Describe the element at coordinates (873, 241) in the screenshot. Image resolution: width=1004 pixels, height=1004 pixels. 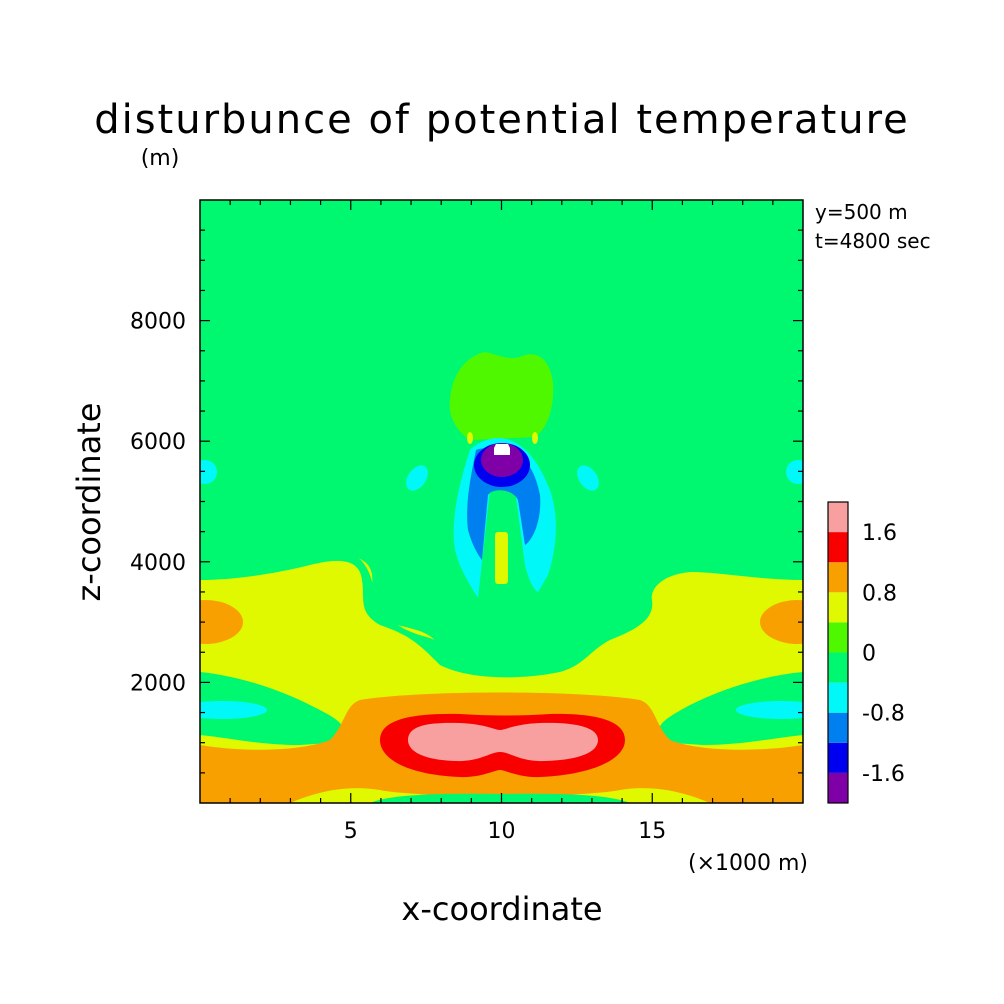
I see `annotation-t: t=4800 sec` at that location.